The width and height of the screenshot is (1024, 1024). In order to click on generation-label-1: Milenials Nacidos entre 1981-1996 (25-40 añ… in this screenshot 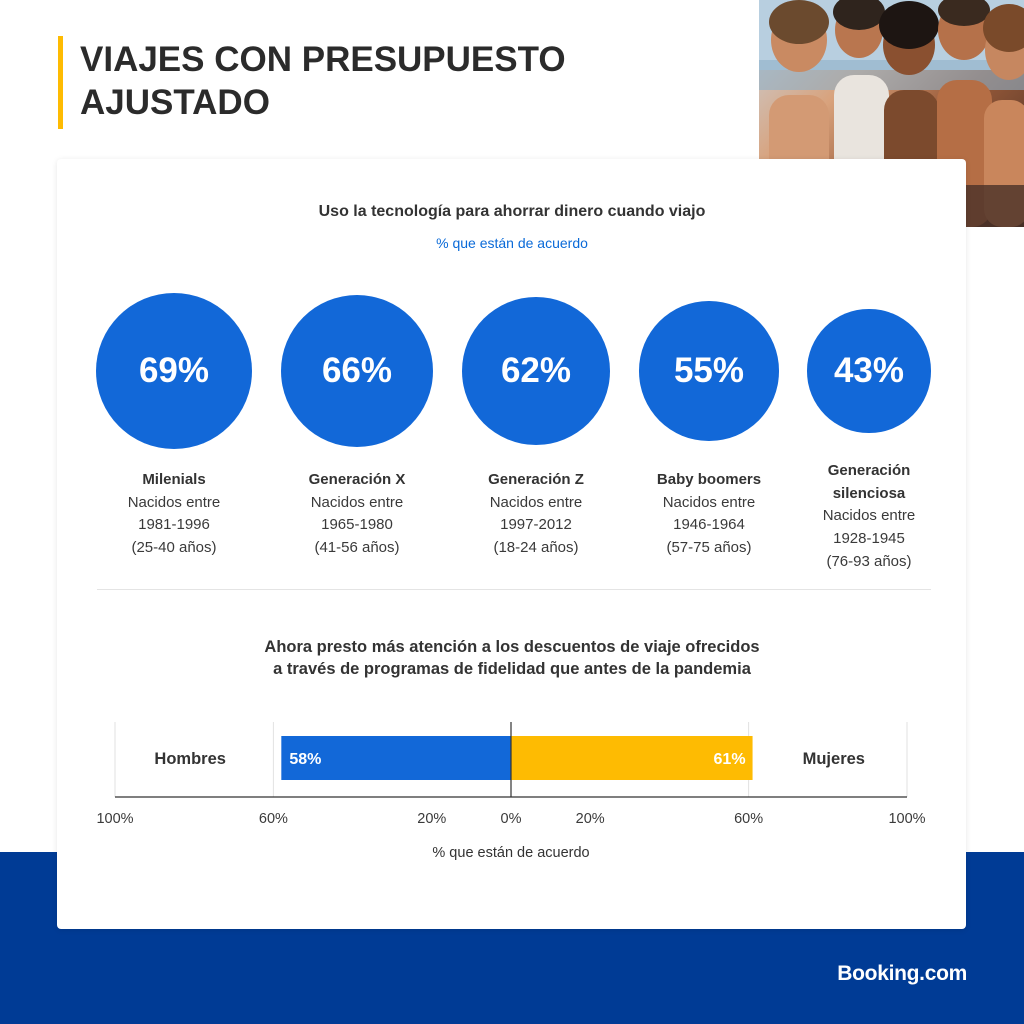, I will do `click(174, 514)`.